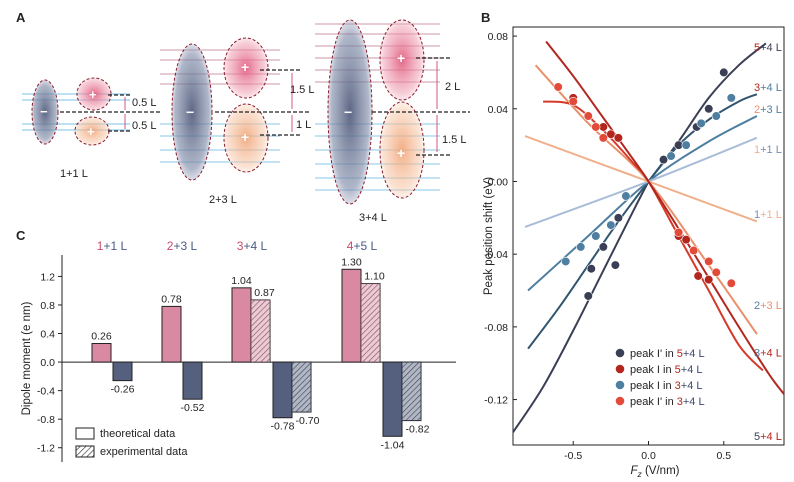 This screenshot has width=794, height=482. I want to click on group-label-b: +1 L, so click(115, 246).